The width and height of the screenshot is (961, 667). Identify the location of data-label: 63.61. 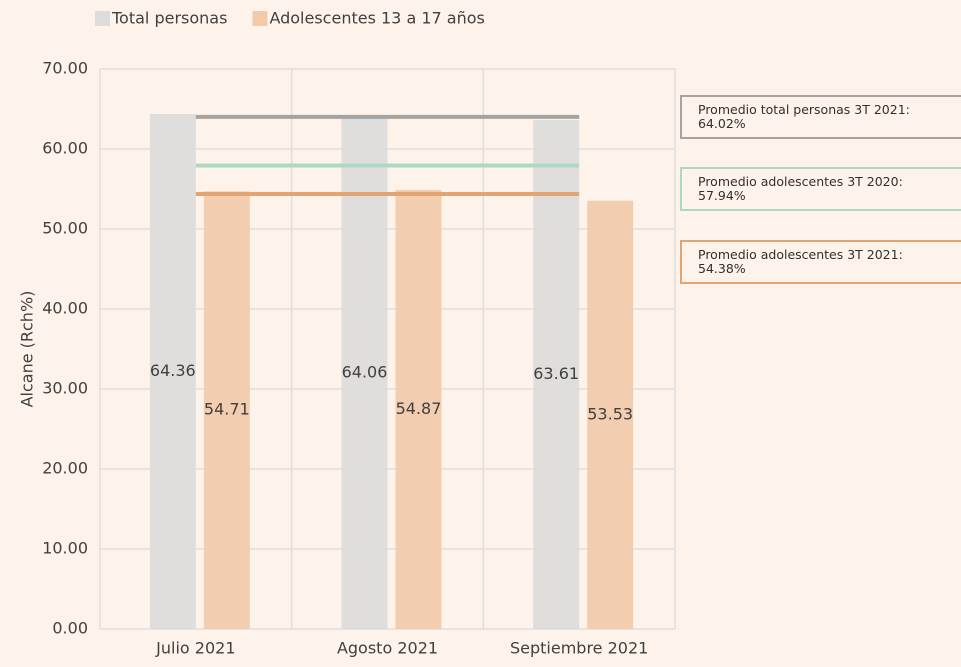
(556, 373).